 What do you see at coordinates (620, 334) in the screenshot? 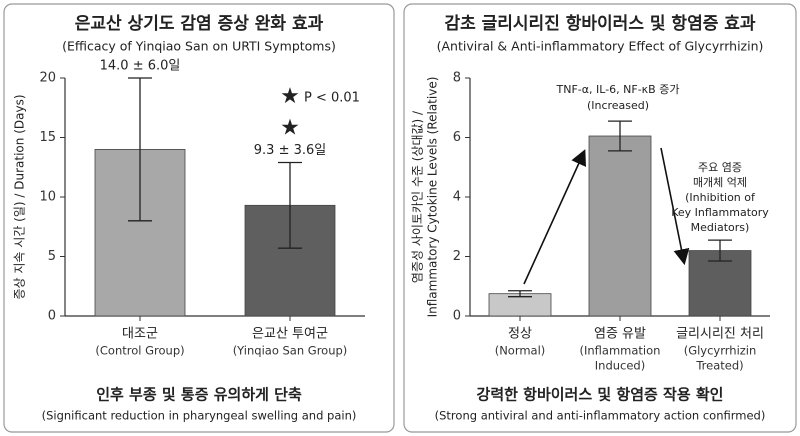
I see `x-tick-label: 염증 유발` at bounding box center [620, 334].